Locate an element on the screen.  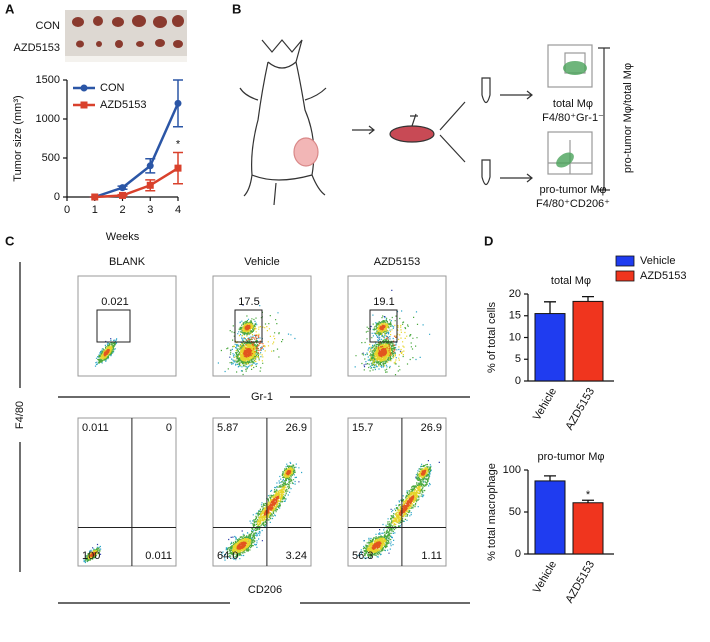
y-tick-label: 10 is located at coordinates (515, 337).